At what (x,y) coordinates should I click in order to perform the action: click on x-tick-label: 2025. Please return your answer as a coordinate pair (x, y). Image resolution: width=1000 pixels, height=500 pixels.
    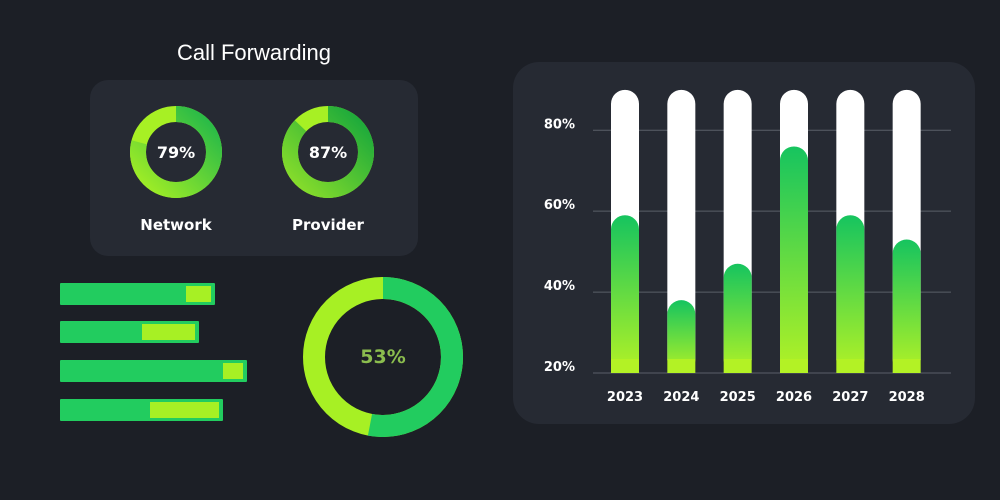
    Looking at the image, I should click on (738, 397).